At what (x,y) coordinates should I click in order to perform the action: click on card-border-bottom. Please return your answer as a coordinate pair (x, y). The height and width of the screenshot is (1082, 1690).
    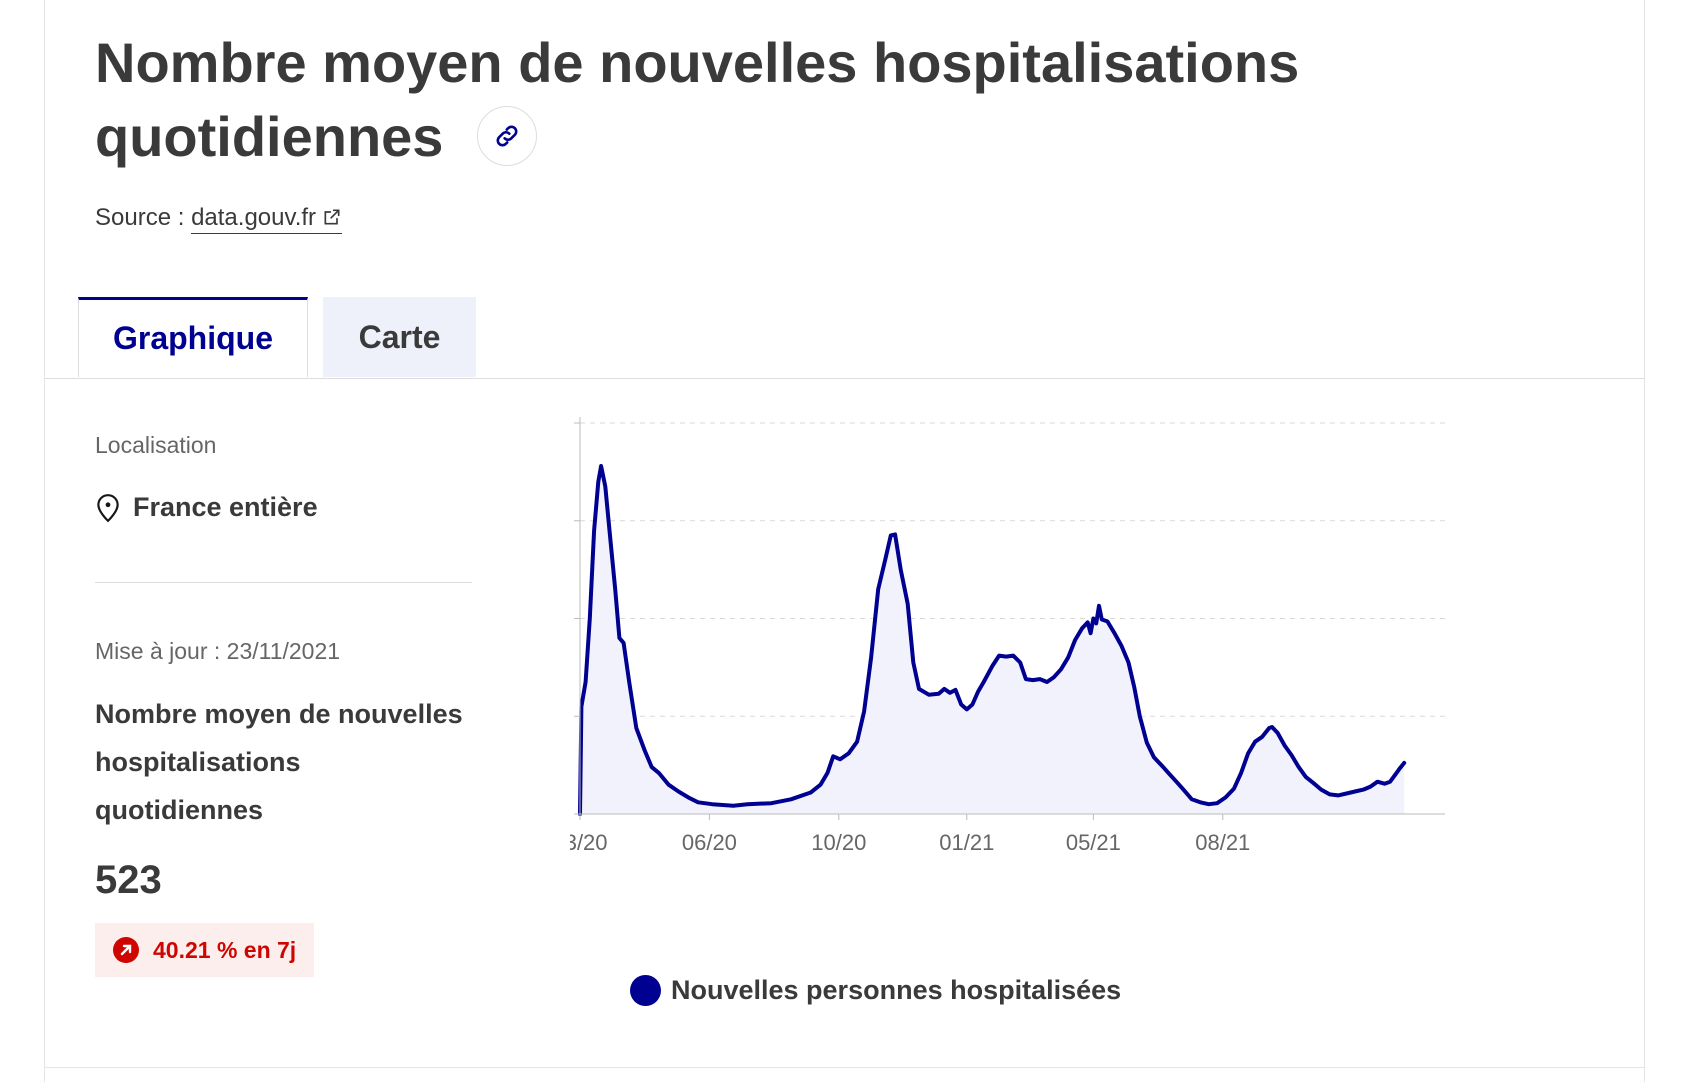
    Looking at the image, I should click on (844, 1067).